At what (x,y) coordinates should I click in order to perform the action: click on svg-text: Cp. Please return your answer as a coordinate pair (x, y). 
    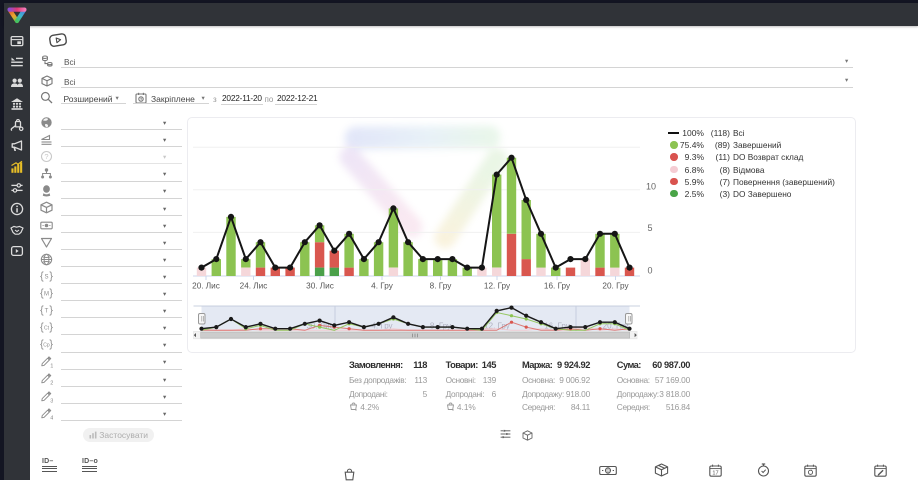
    Looking at the image, I should click on (46, 346).